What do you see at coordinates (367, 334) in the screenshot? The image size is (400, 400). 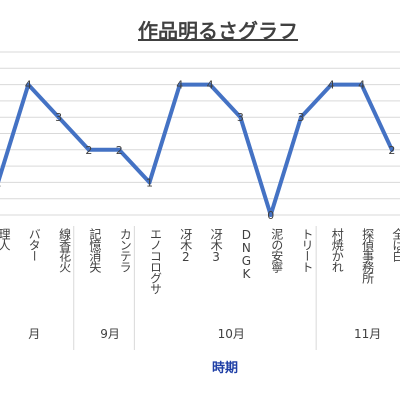 I see `month-label: 11月` at bounding box center [367, 334].